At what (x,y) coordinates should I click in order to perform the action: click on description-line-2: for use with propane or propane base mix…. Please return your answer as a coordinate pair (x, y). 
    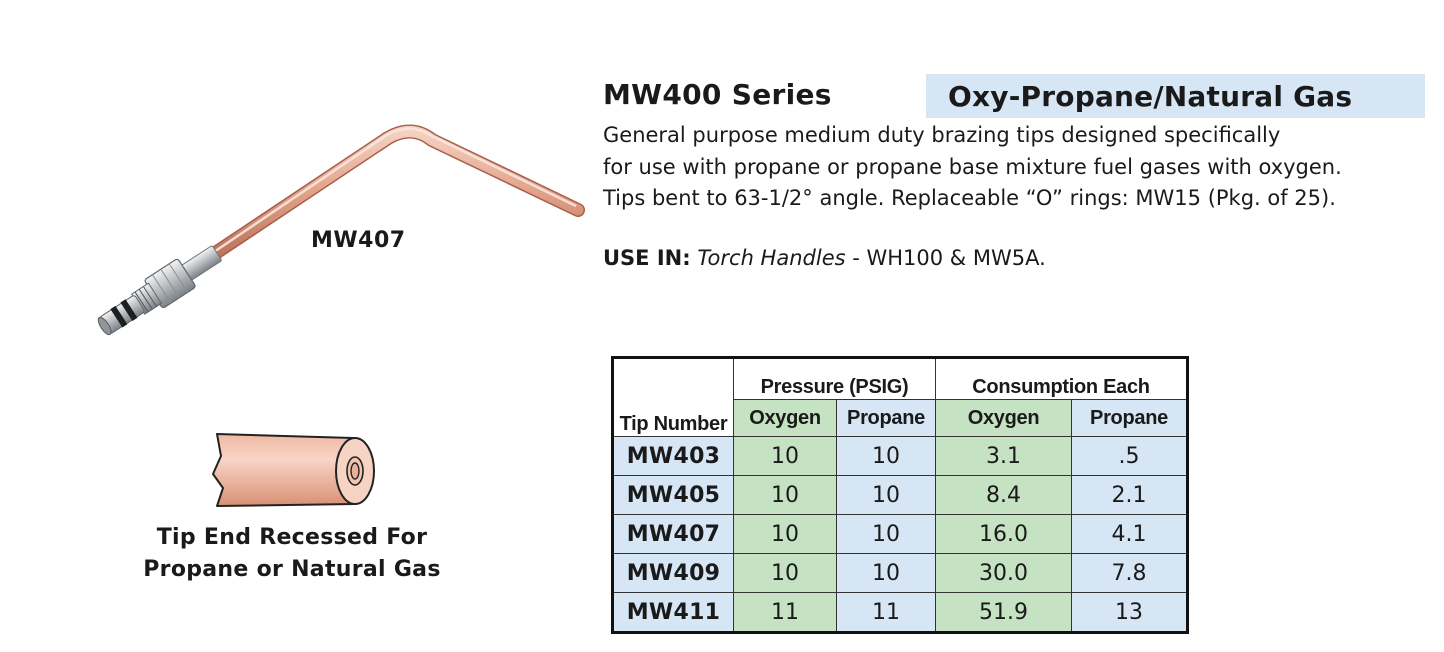
    Looking at the image, I should click on (972, 166).